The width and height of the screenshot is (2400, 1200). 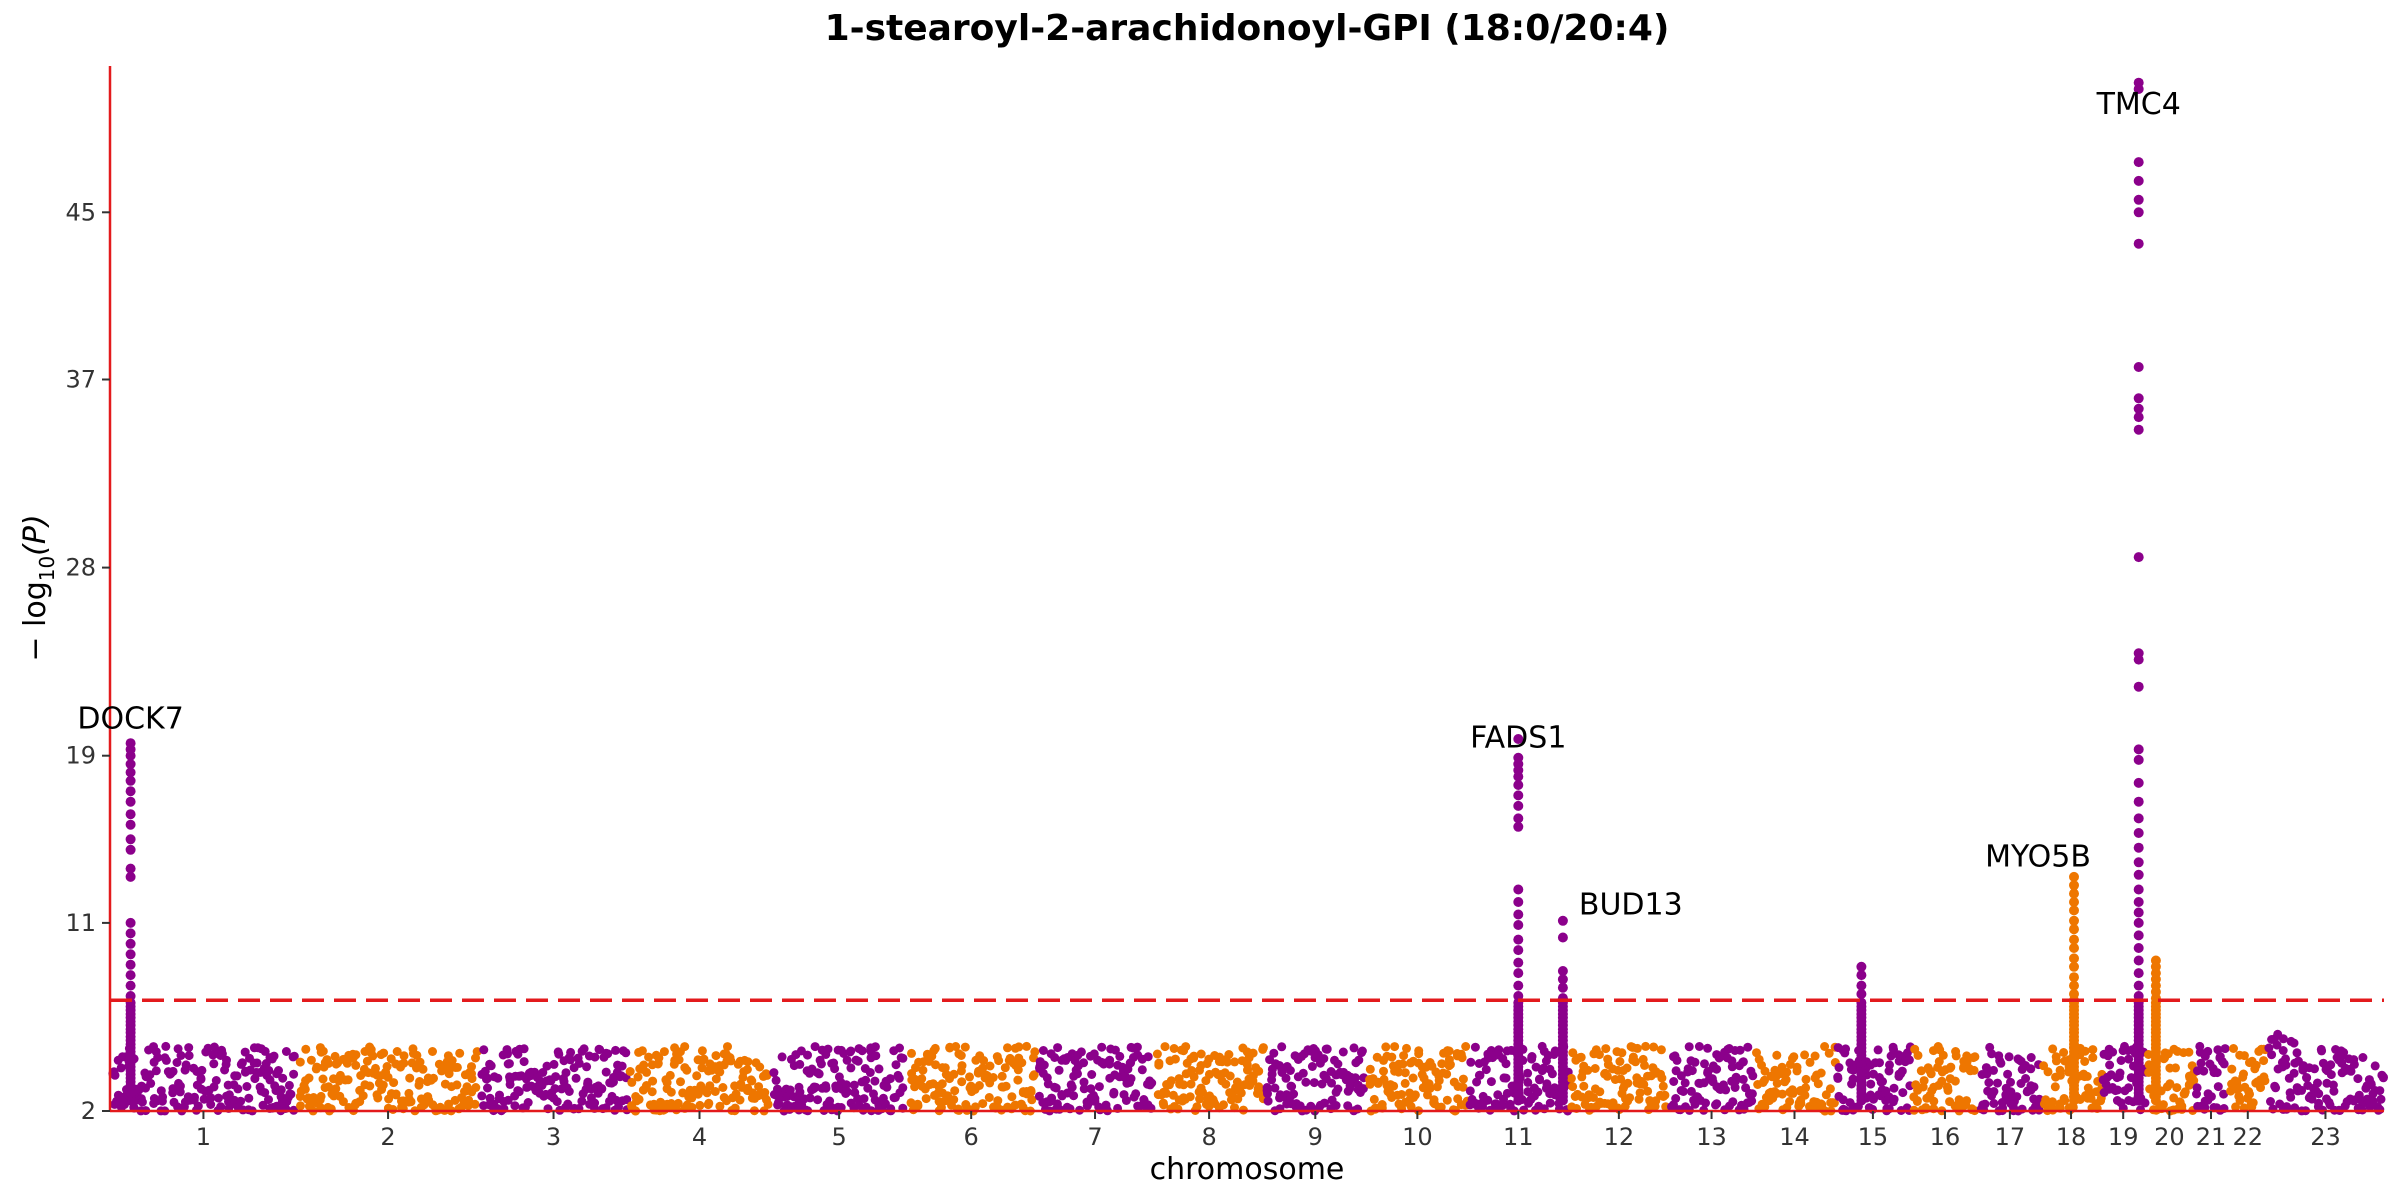 What do you see at coordinates (2169, 1137) in the screenshot?
I see `x-tick-label: 20` at bounding box center [2169, 1137].